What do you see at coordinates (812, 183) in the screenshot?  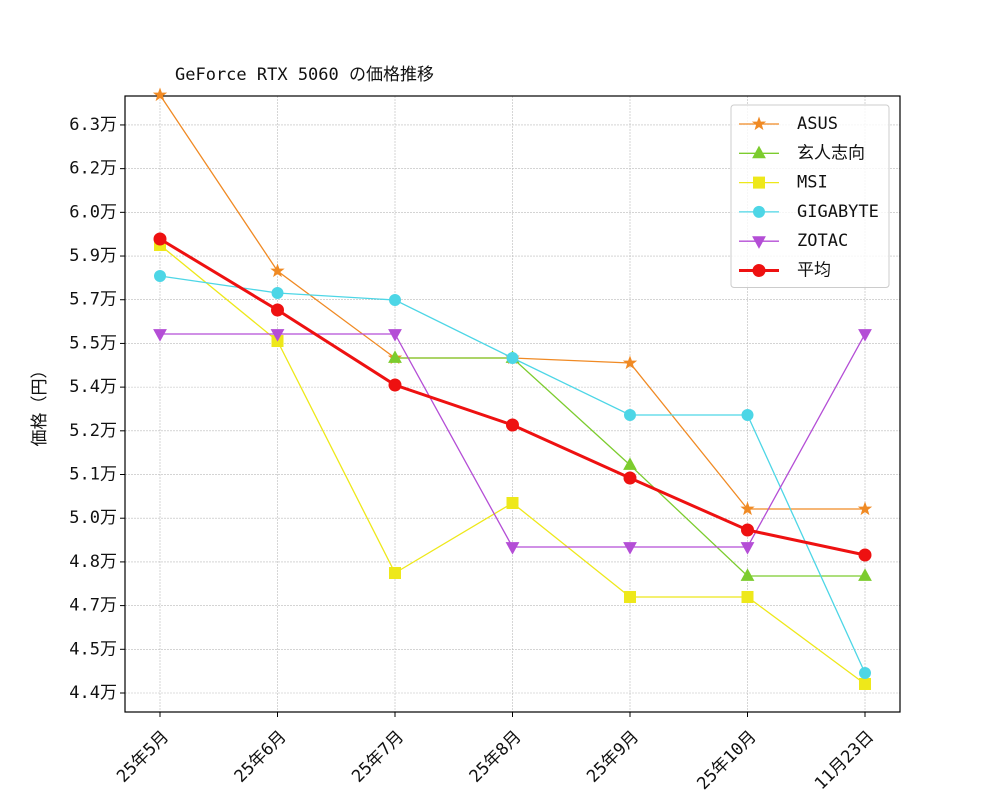 I see `legend-label: MSI` at bounding box center [812, 183].